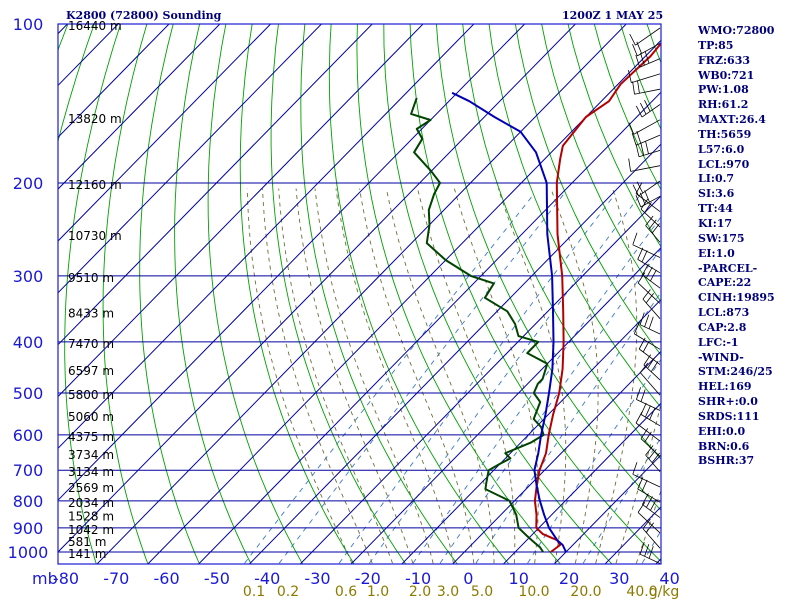 The height and width of the screenshot is (600, 800). What do you see at coordinates (736, 30) in the screenshot?
I see `index-row: WMO:72800` at bounding box center [736, 30].